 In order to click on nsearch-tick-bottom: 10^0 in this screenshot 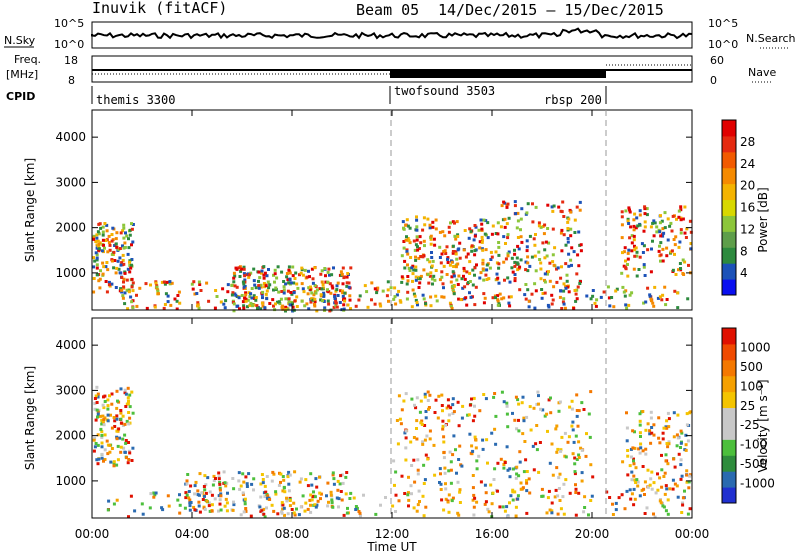, I will do `click(723, 44)`.